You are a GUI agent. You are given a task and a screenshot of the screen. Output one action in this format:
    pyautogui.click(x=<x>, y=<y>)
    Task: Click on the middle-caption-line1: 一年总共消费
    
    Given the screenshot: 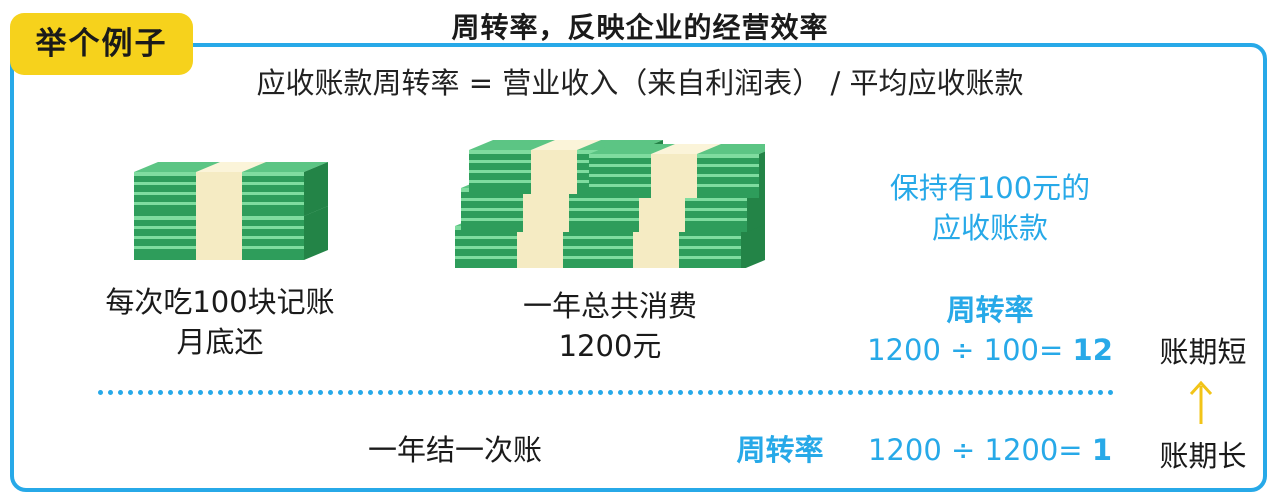 What is the action you would take?
    pyautogui.click(x=609, y=306)
    